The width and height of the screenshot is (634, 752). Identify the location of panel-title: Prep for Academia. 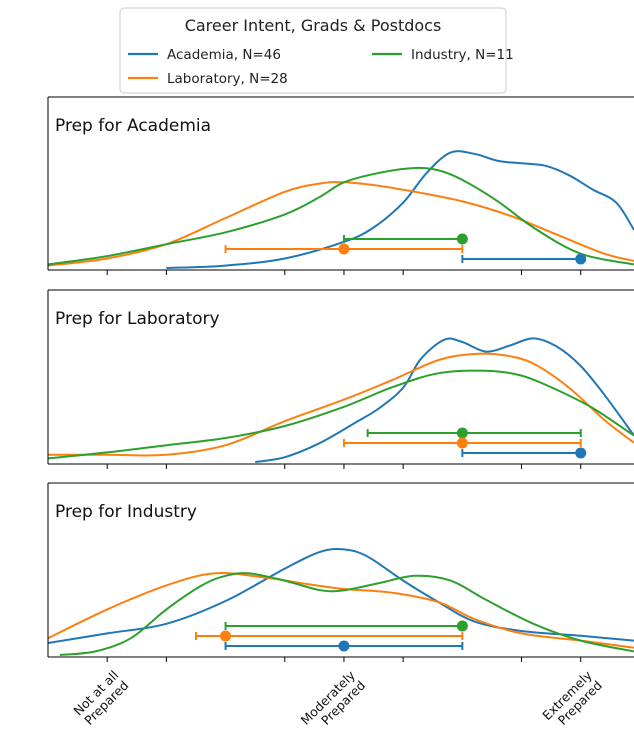
(133, 126).